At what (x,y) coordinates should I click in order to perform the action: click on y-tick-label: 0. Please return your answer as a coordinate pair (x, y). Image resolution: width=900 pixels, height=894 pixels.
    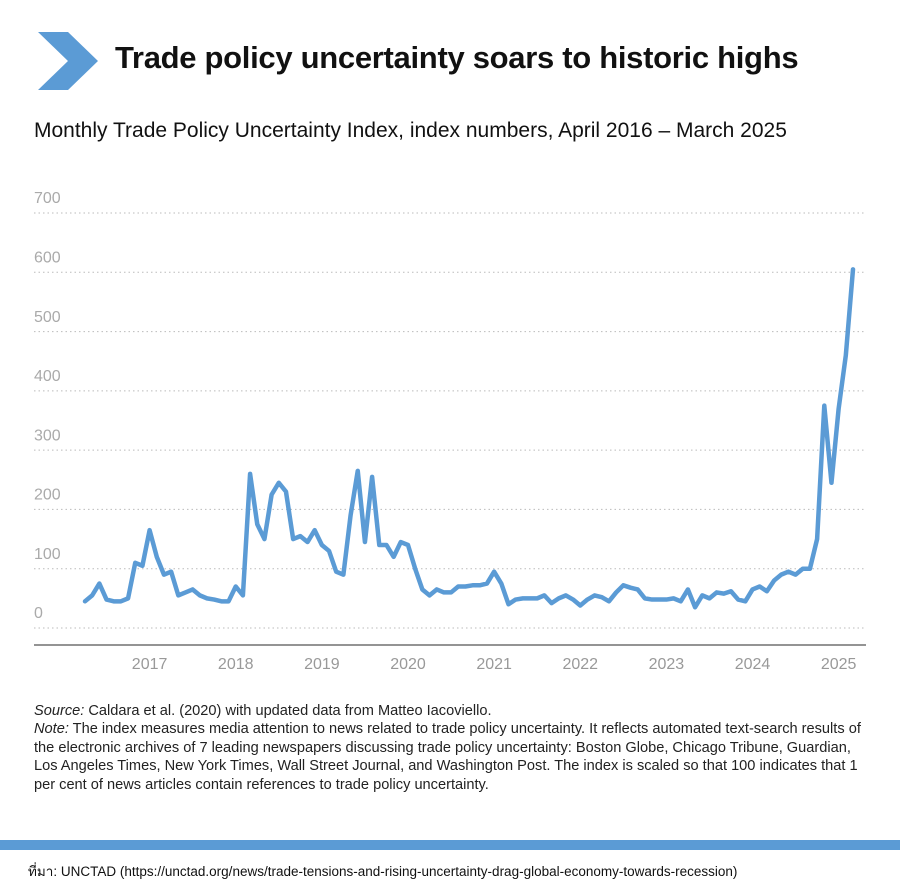
    Looking at the image, I should click on (38, 613).